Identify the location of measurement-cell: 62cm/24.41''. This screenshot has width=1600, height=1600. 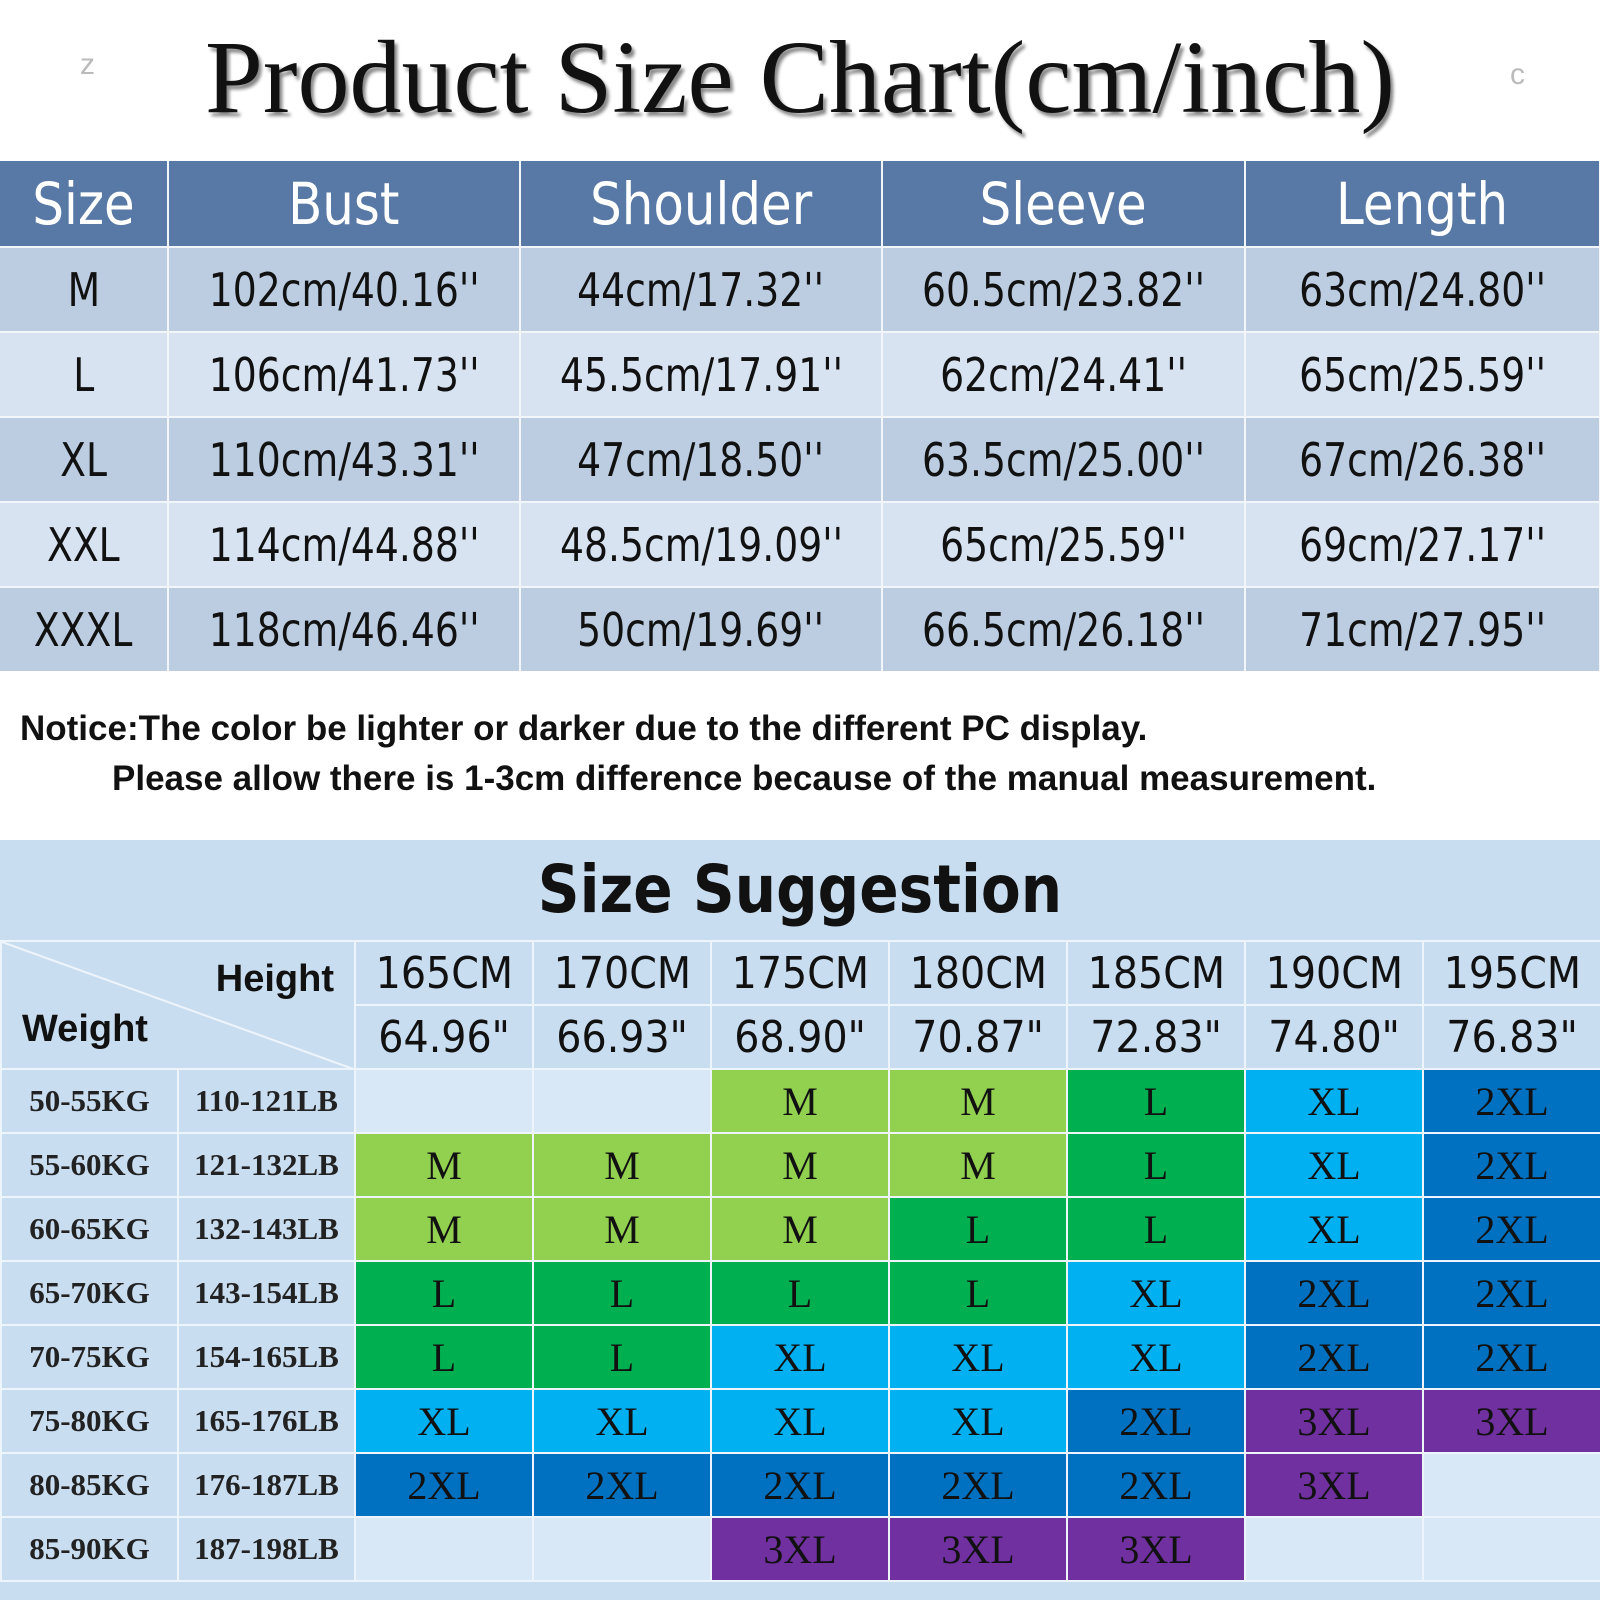
(1064, 374).